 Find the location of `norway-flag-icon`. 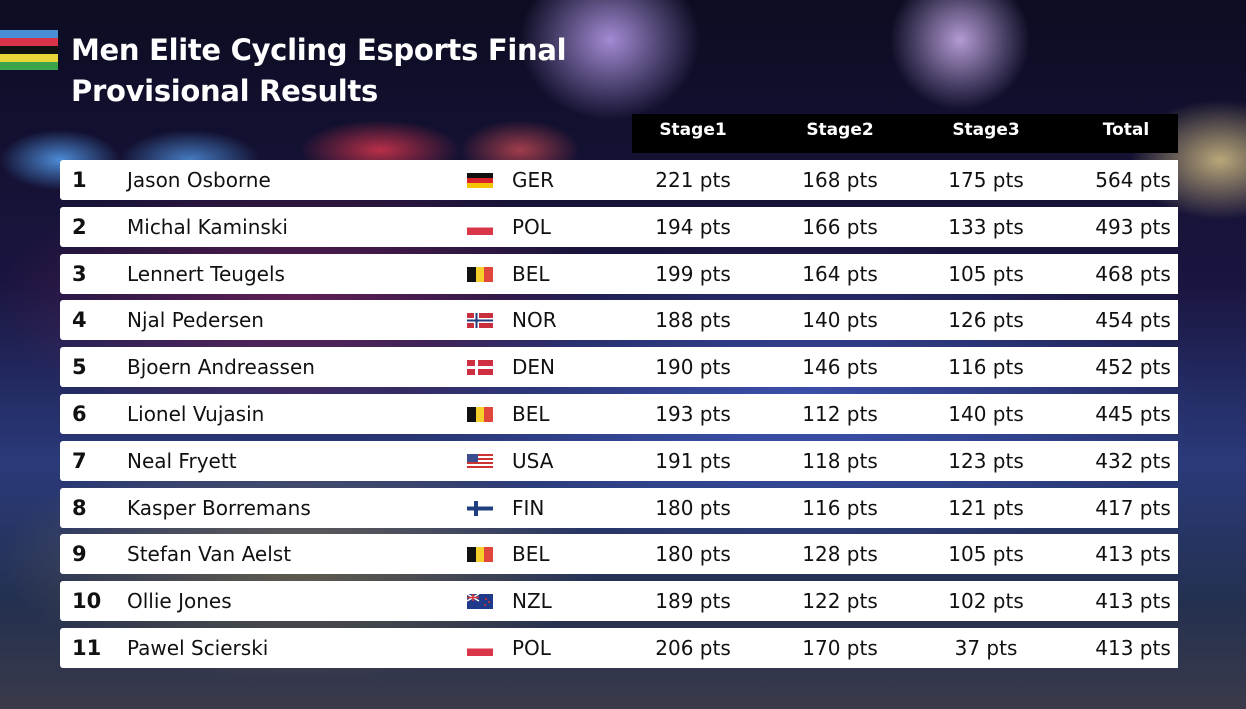

norway-flag-icon is located at coordinates (480, 321).